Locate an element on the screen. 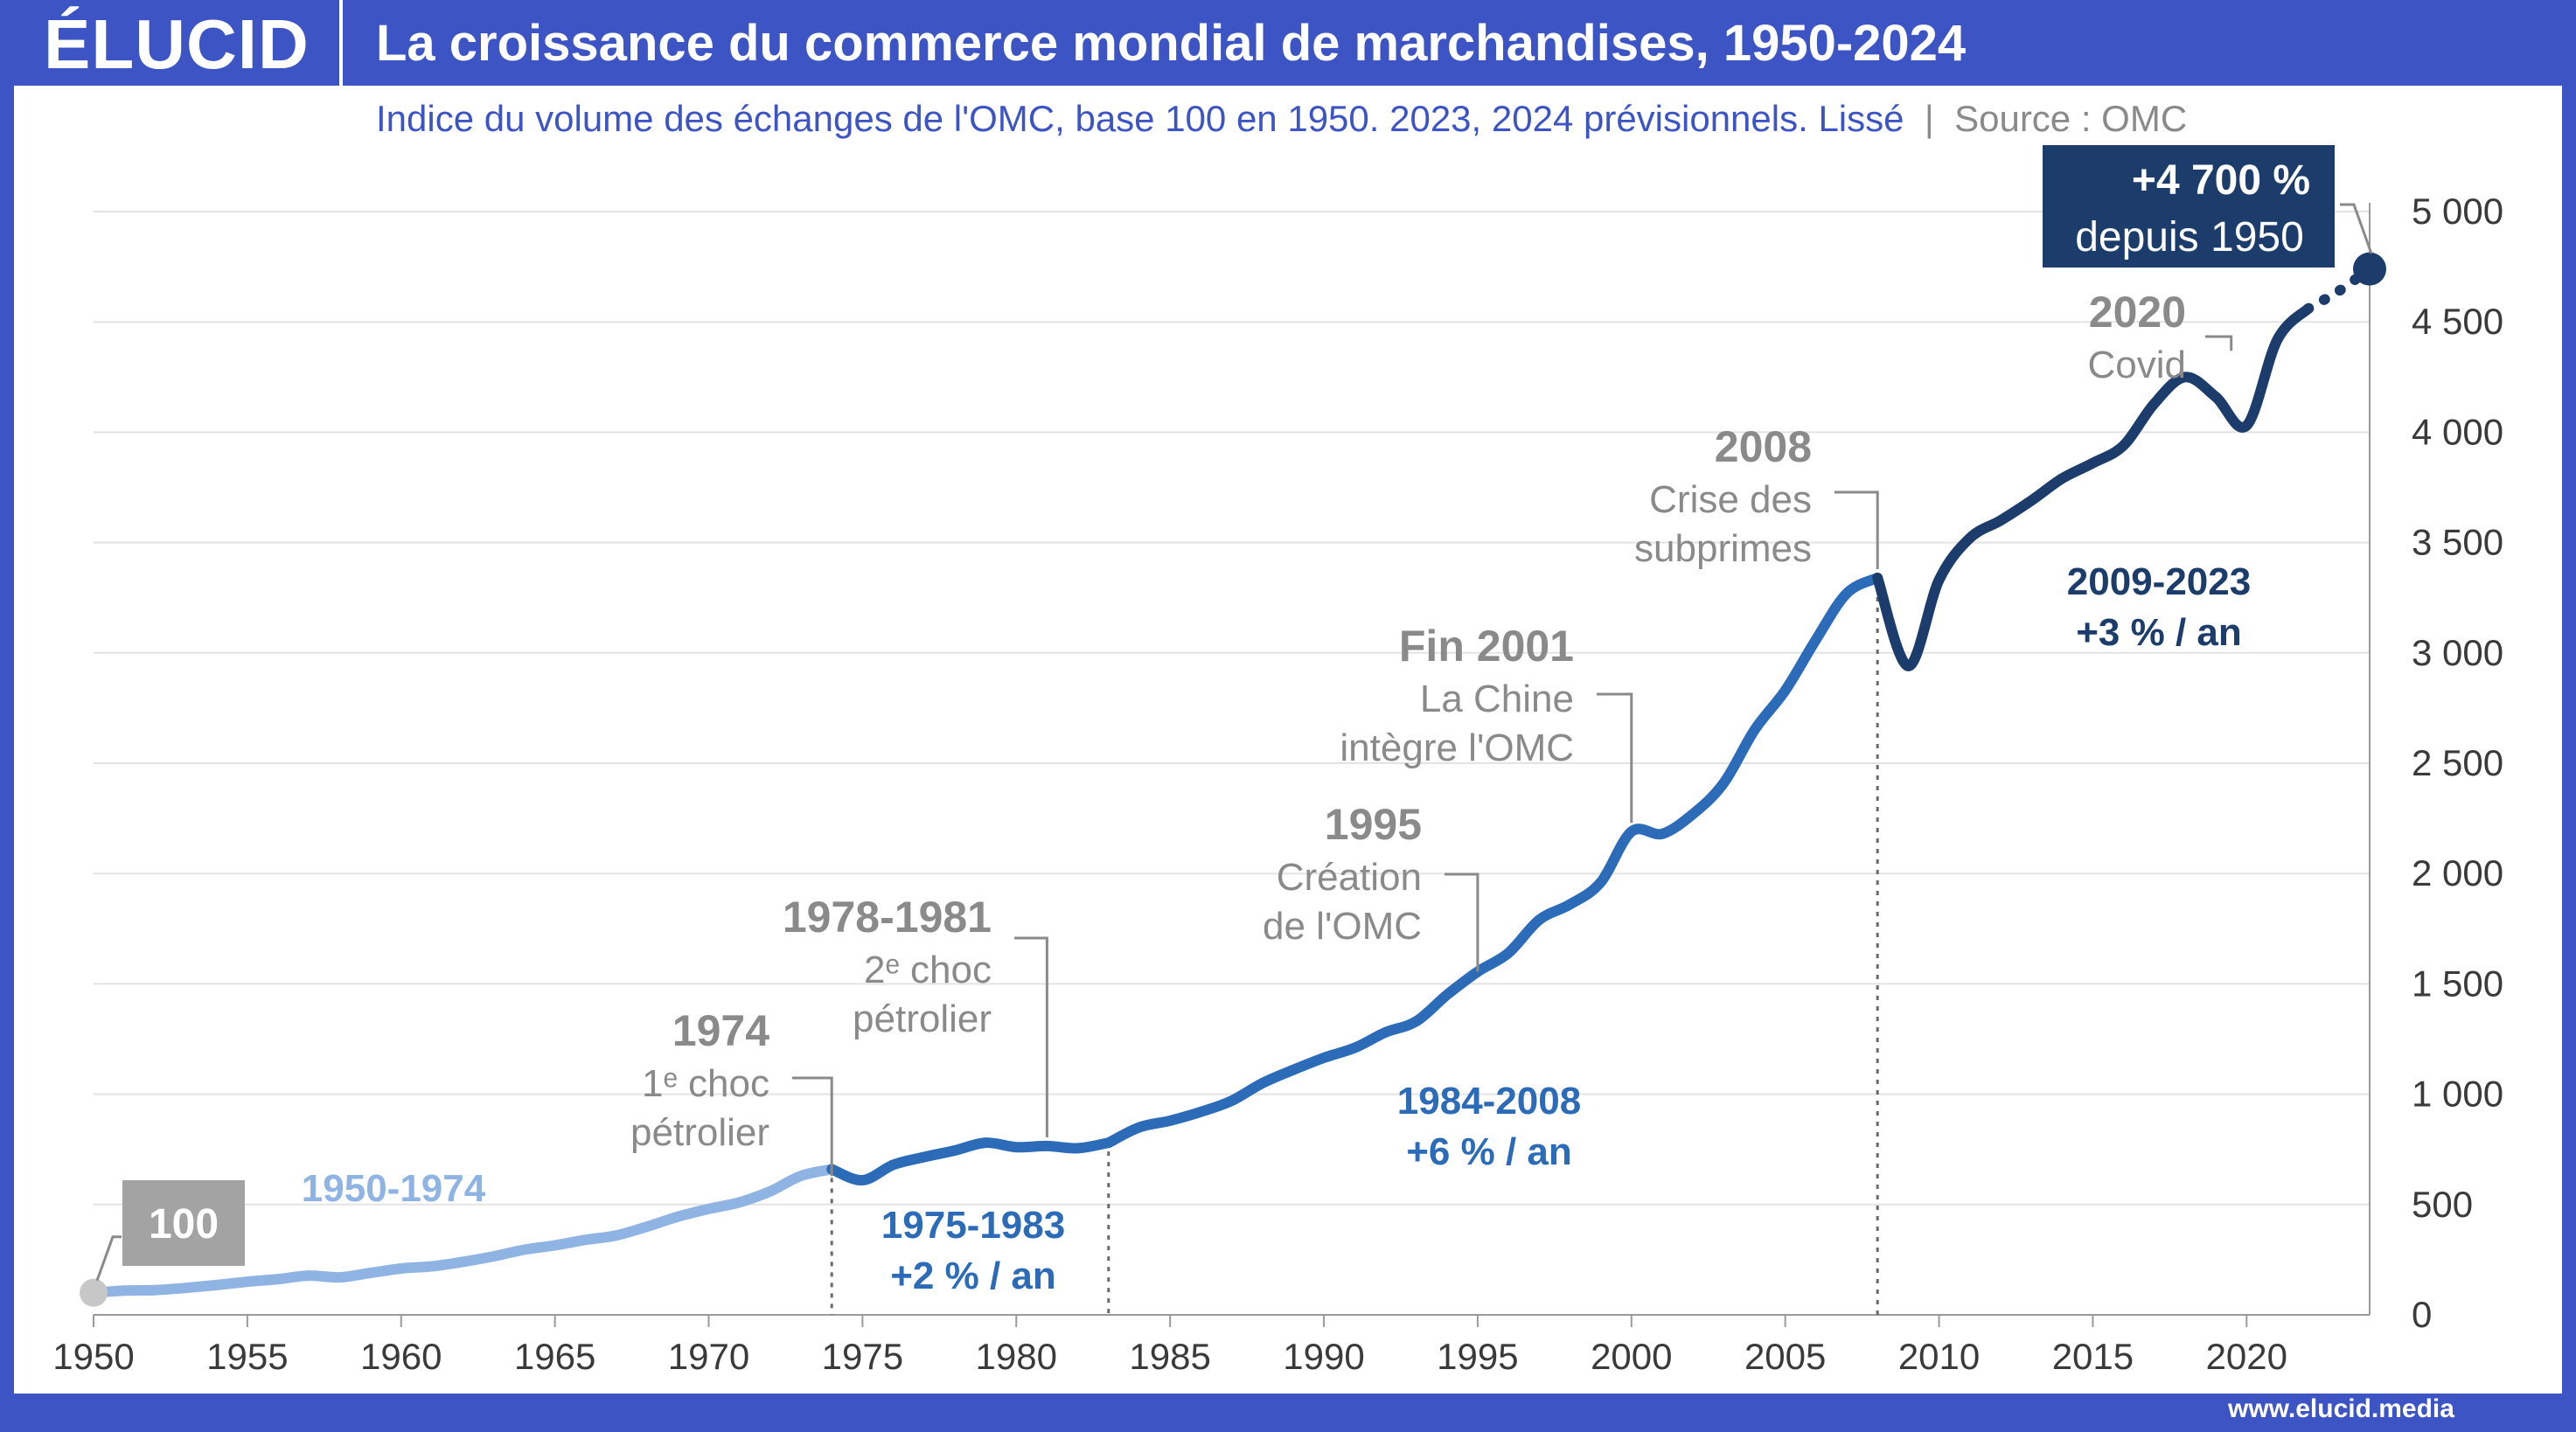 Image resolution: width=2576 pixels, height=1432 pixels. period-label: 2009-2023 is located at coordinates (2159, 581).